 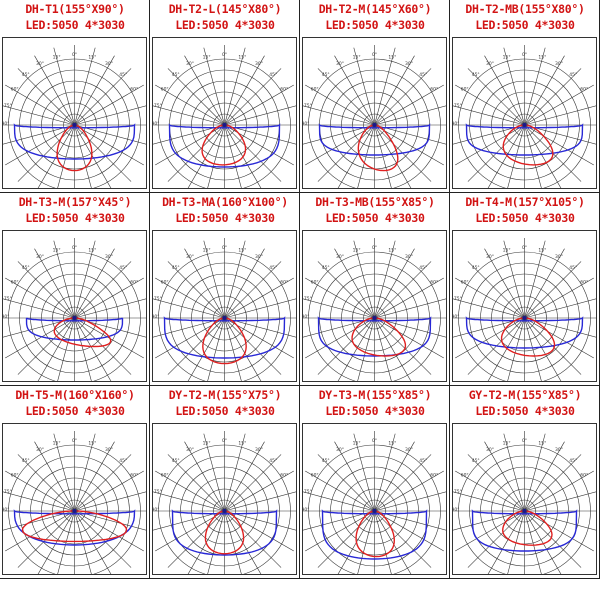 I want to click on plot-center, so click(x=374, y=318).